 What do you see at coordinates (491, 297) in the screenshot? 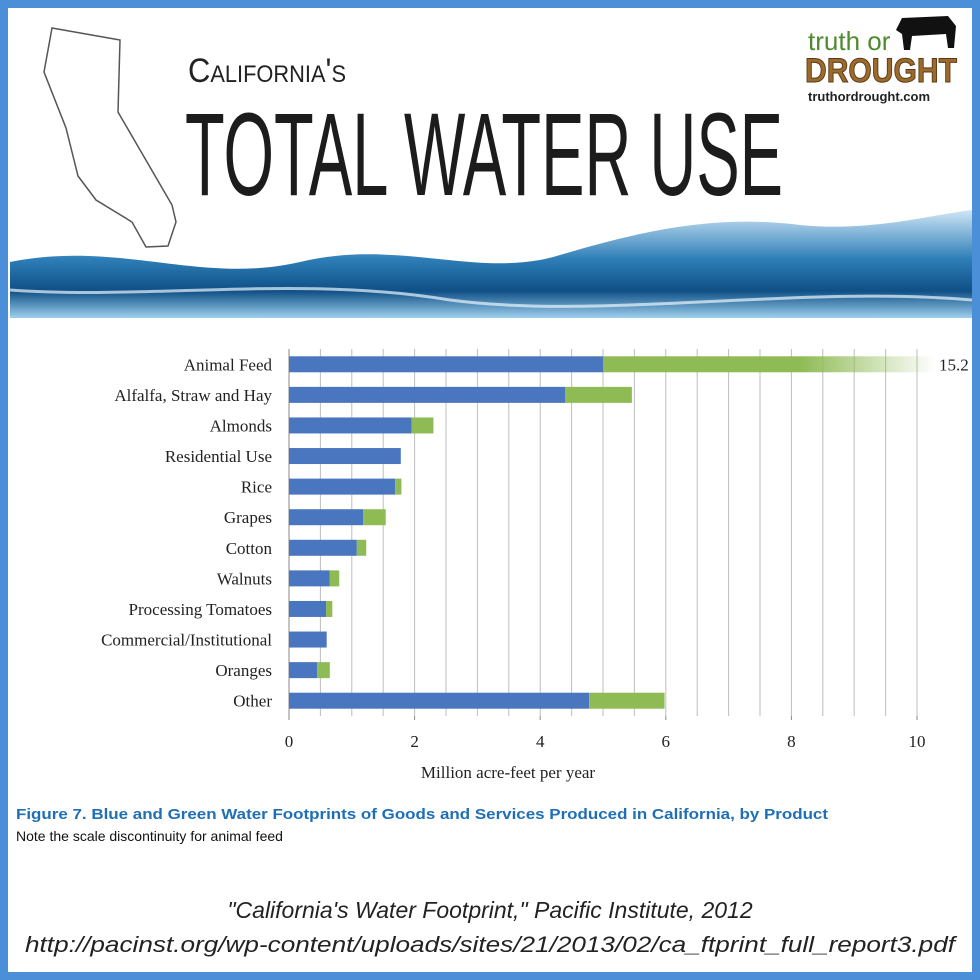
I see `water-foam` at bounding box center [491, 297].